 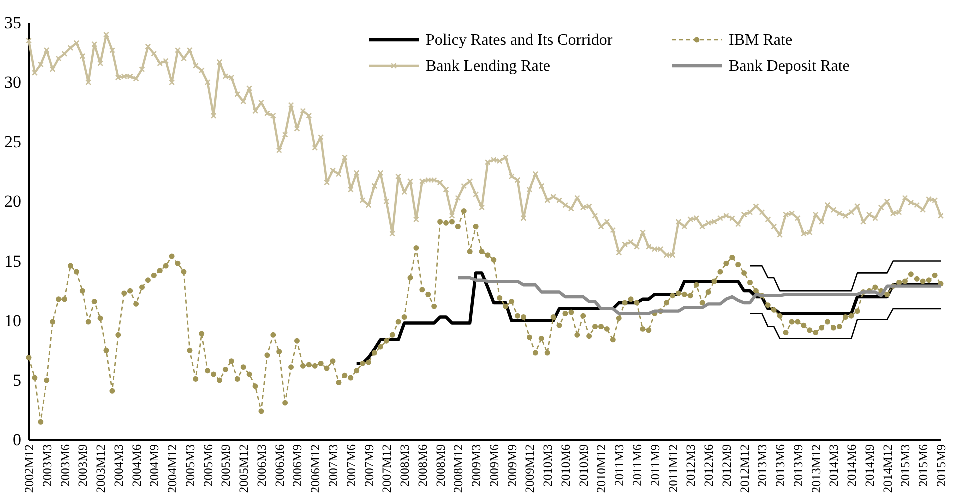 What do you see at coordinates (13, 142) in the screenshot?
I see `y-tick-label: 25` at bounding box center [13, 142].